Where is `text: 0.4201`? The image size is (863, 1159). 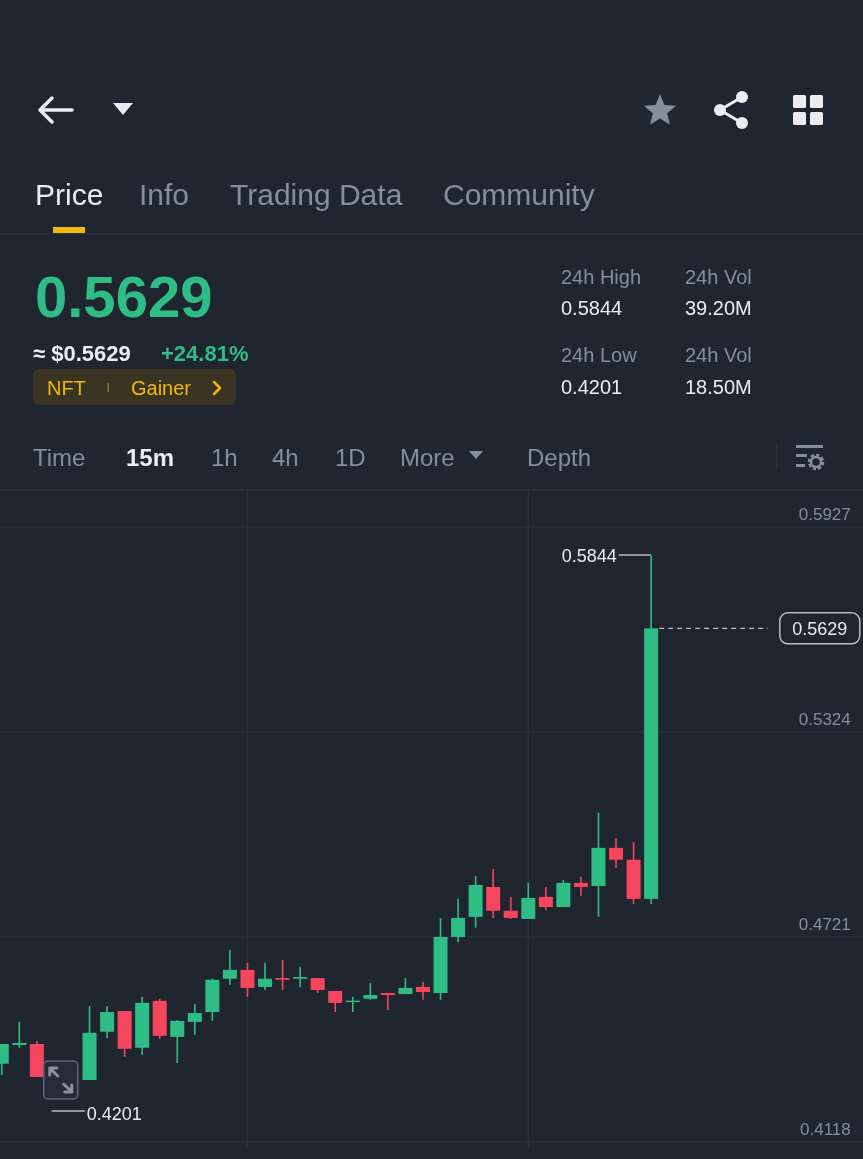
text: 0.4201 is located at coordinates (592, 387).